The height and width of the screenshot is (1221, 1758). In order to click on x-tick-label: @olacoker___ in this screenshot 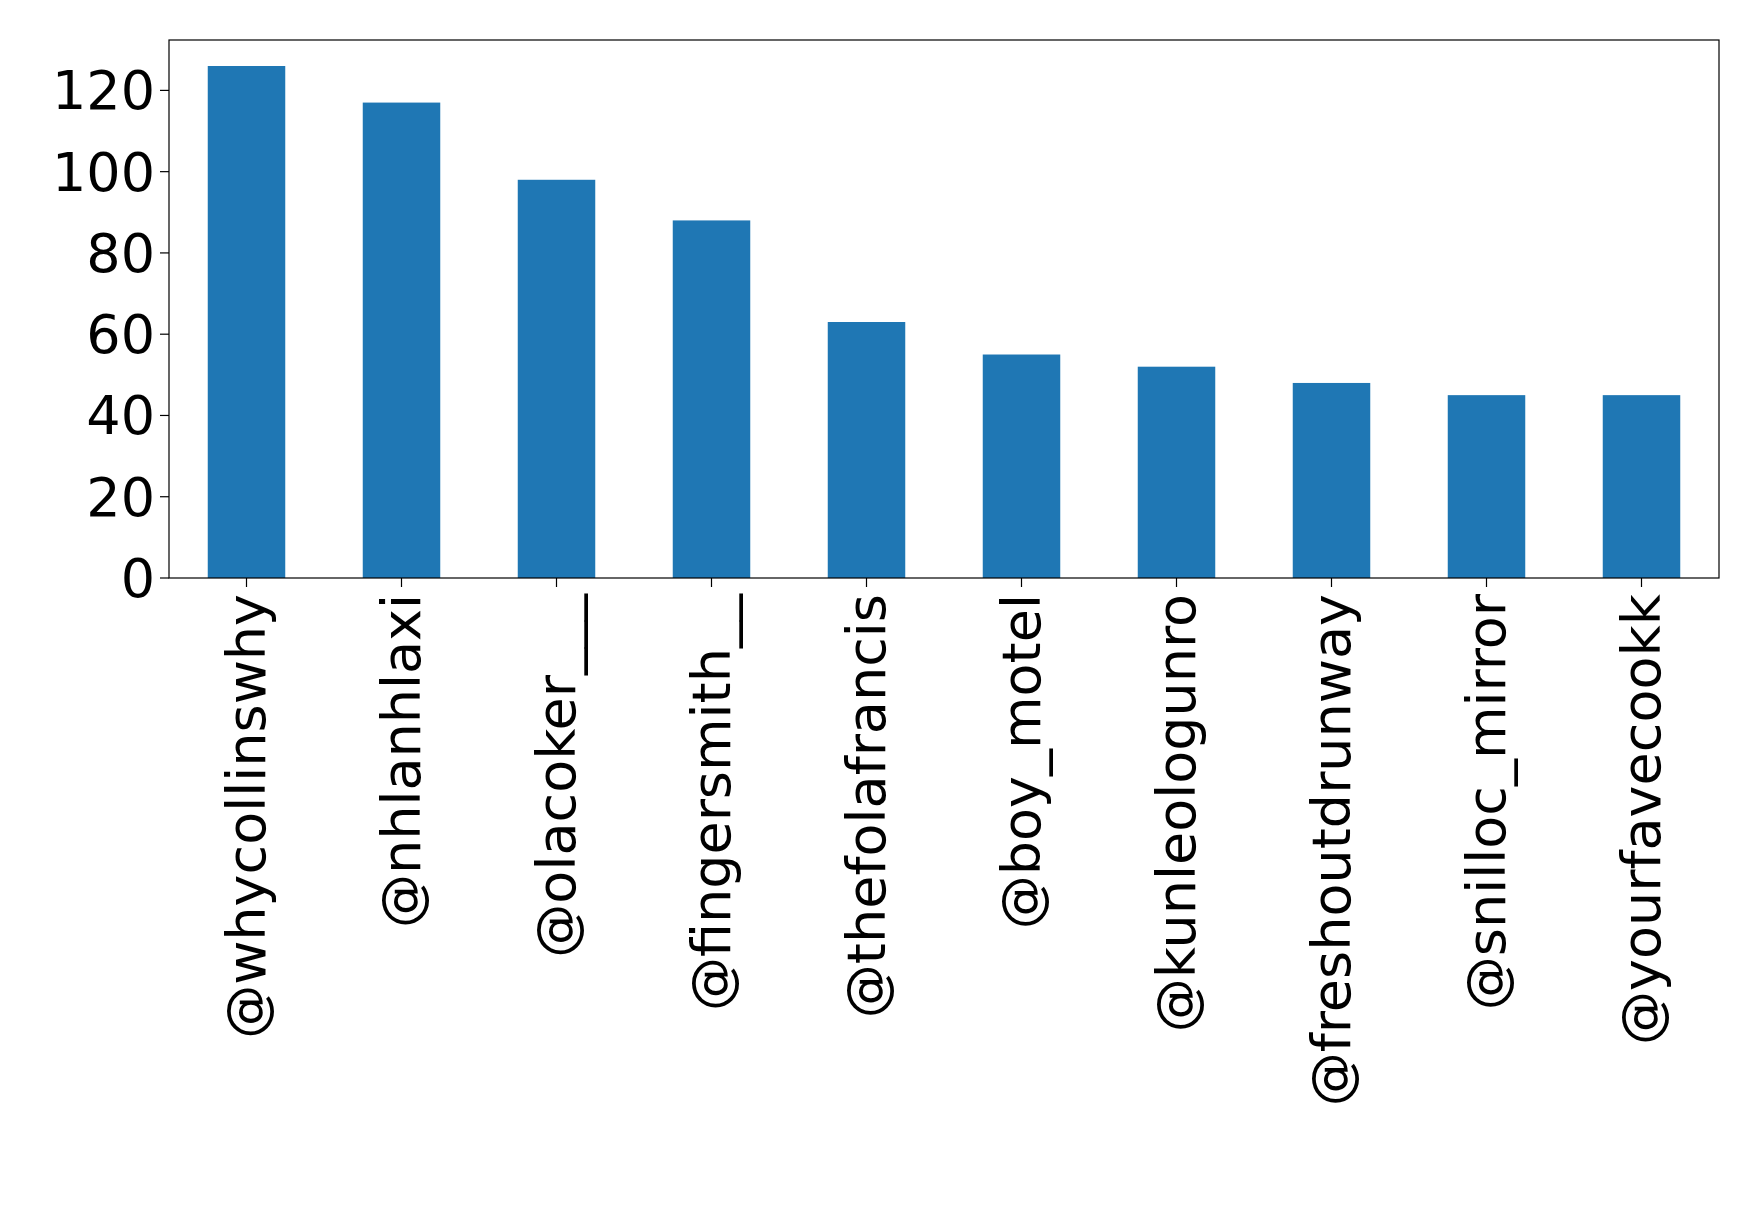, I will do `click(557, 775)`.